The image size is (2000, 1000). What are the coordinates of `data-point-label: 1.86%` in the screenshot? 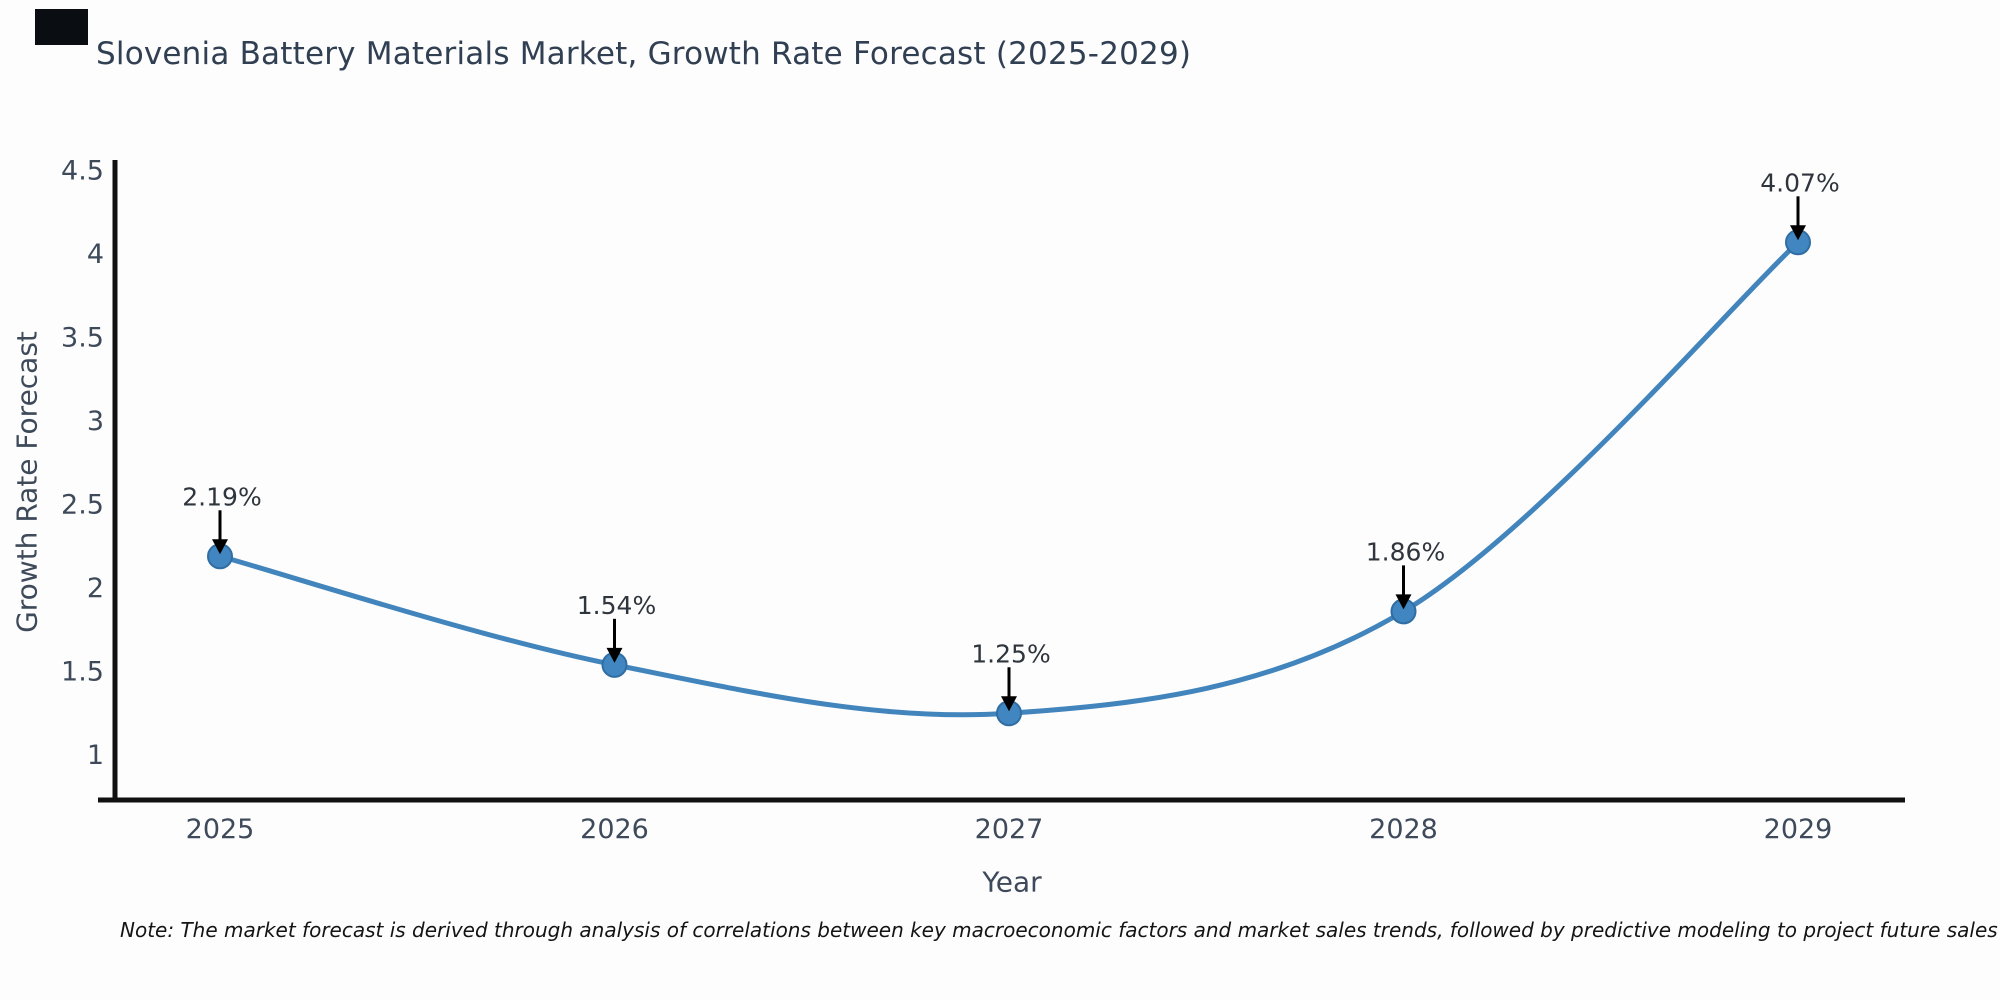 It's located at (1405, 551).